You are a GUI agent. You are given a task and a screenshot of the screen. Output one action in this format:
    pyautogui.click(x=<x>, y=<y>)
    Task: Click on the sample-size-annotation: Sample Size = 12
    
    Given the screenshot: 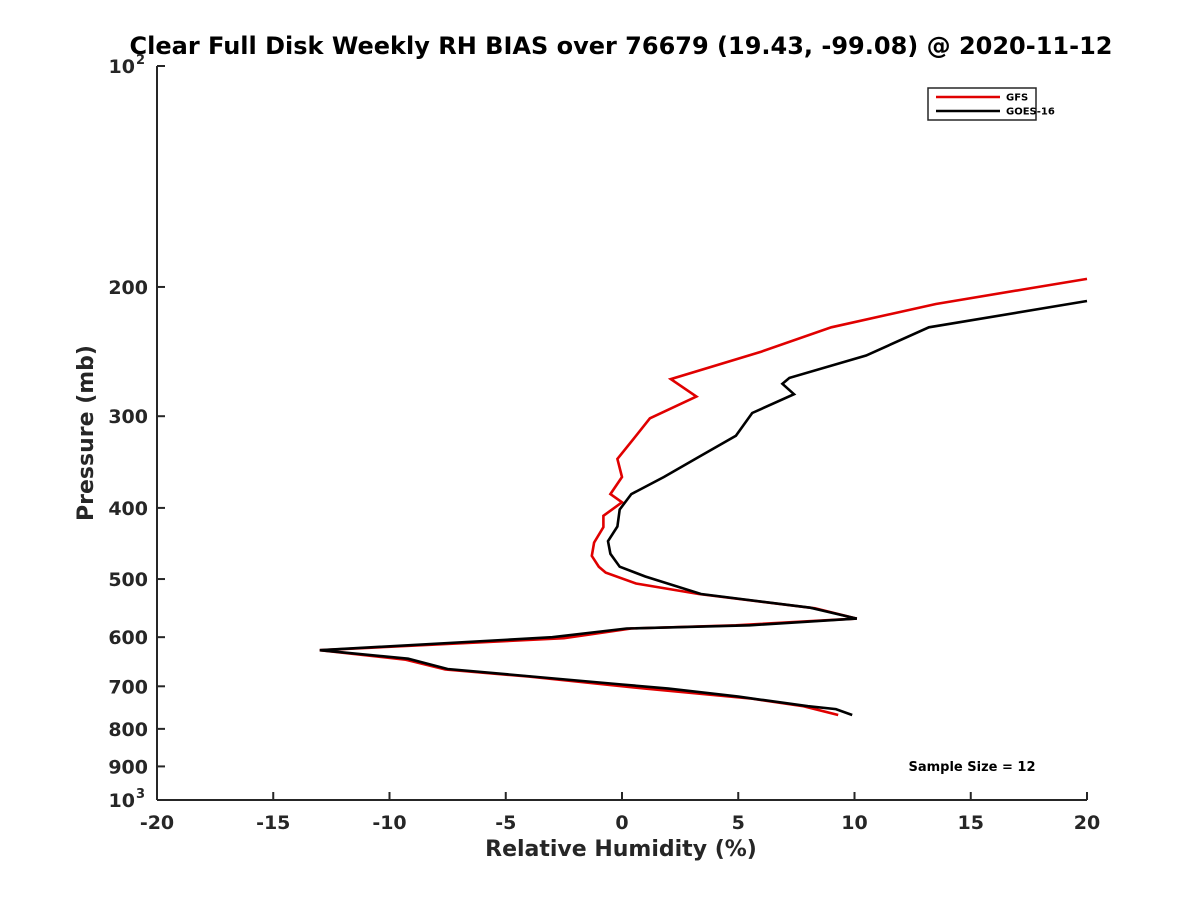 What is the action you would take?
    pyautogui.click(x=971, y=767)
    